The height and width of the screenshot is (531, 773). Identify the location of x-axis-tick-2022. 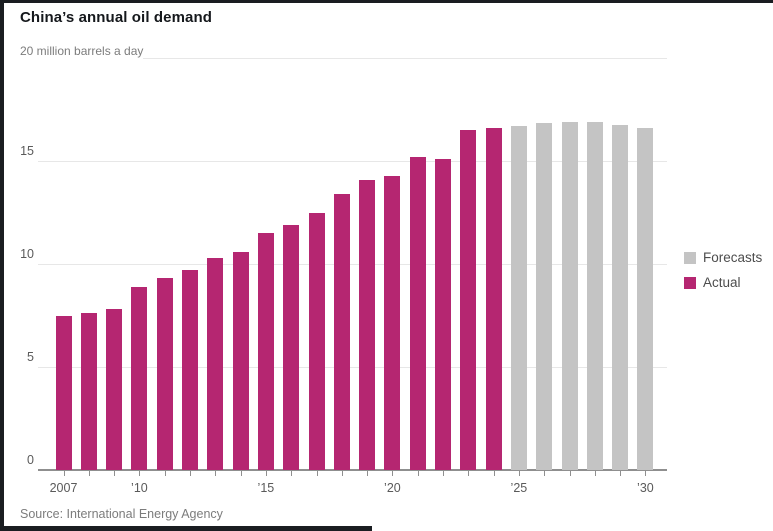
(443, 473).